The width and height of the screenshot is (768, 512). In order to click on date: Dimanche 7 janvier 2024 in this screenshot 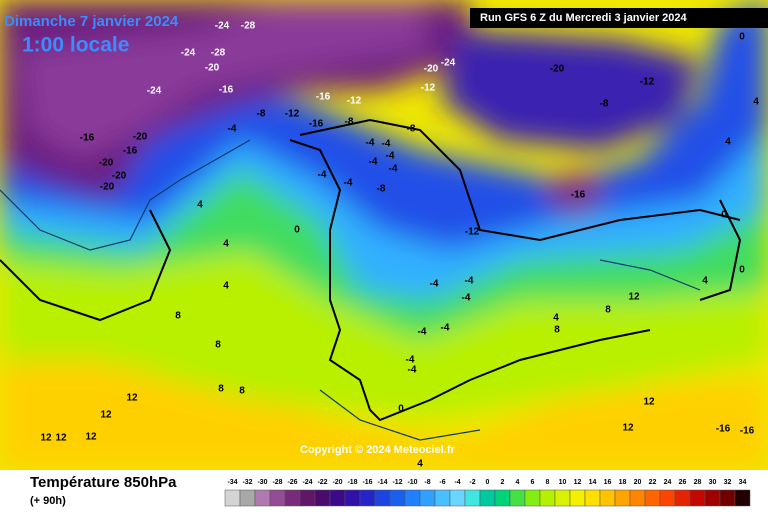, I will do `click(91, 21)`.